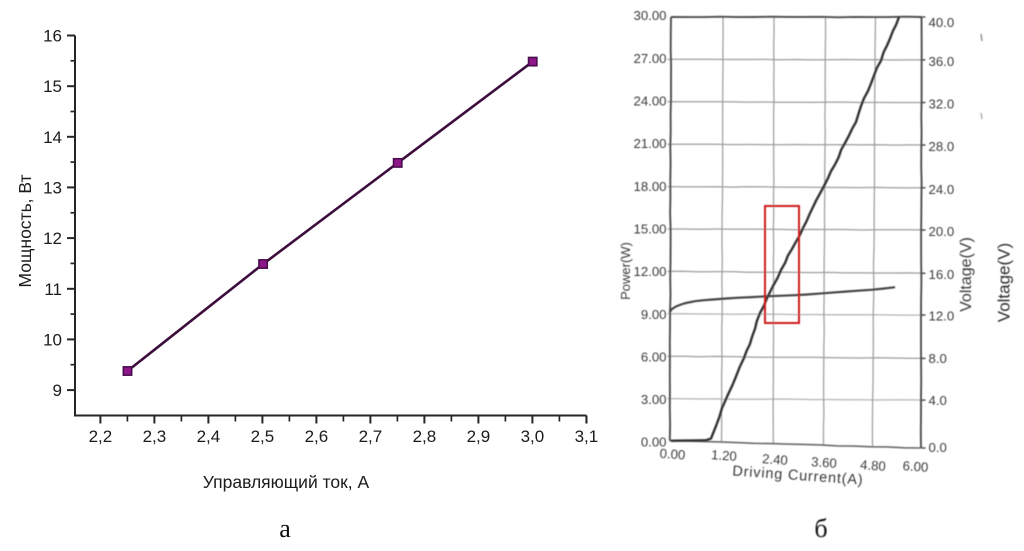 The height and width of the screenshot is (551, 1024). Describe the element at coordinates (155, 436) in the screenshot. I see `svg-text: 2,3` at that location.